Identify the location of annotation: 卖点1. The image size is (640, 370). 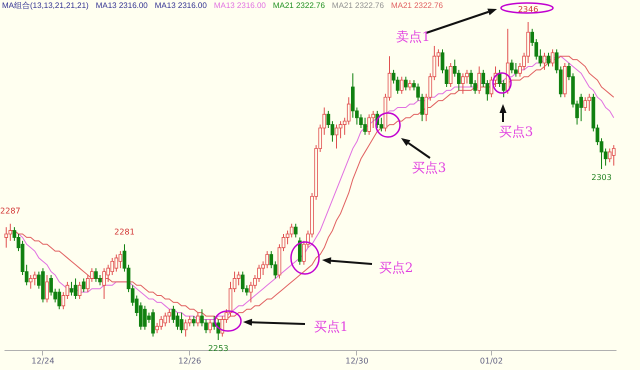
(413, 37).